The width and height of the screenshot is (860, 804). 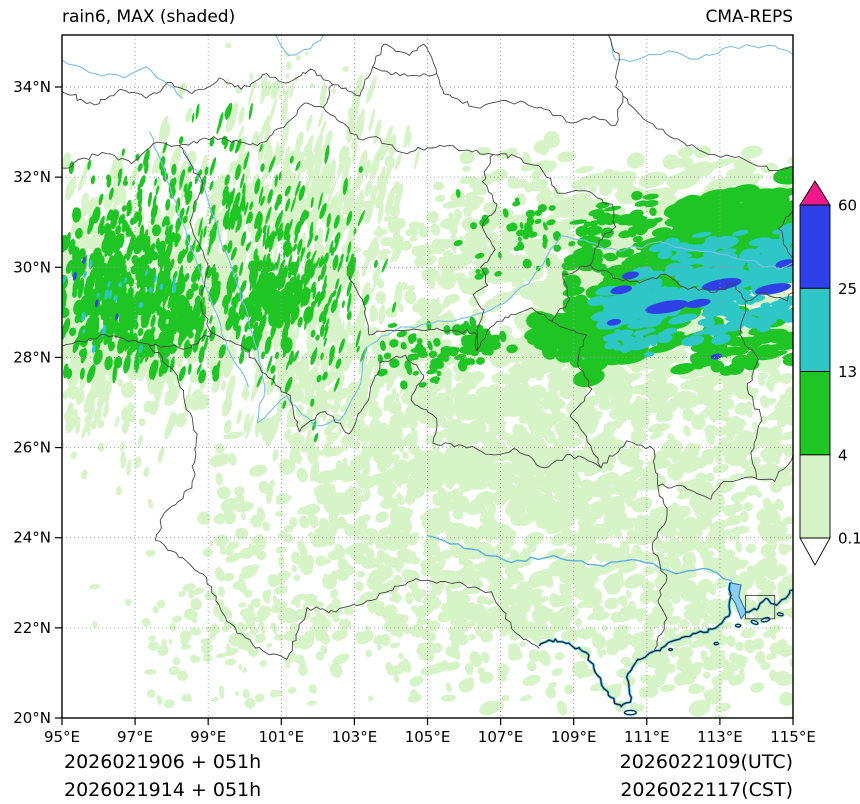 What do you see at coordinates (847, 289) in the screenshot?
I see `colorbar-tick-label: 25` at bounding box center [847, 289].